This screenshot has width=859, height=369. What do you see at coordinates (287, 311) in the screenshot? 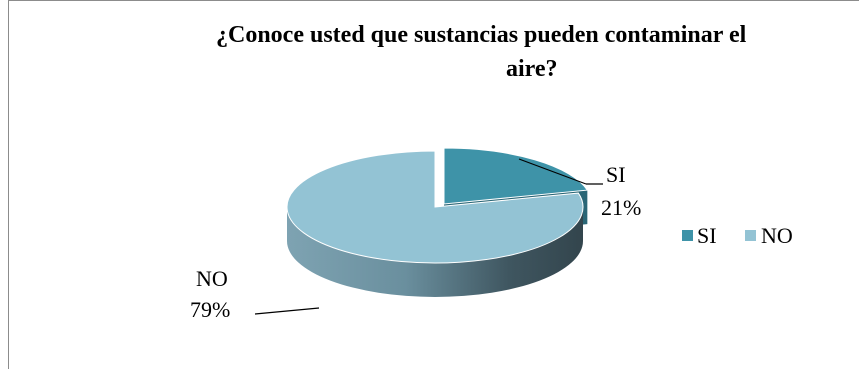
I see `label-leader-no` at bounding box center [287, 311].